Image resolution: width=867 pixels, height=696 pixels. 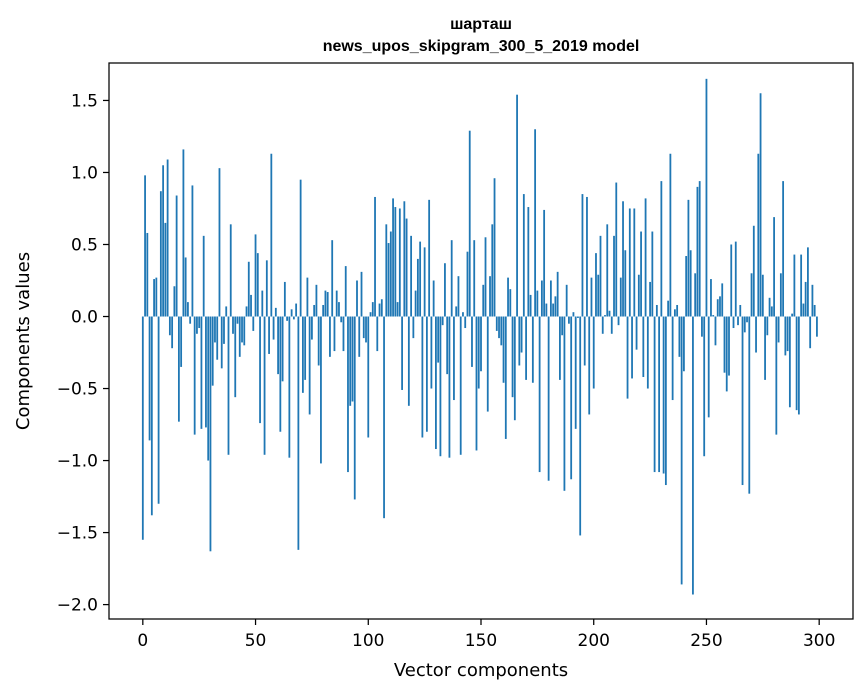 I want to click on x-tick-label-250: 250, so click(x=706, y=641).